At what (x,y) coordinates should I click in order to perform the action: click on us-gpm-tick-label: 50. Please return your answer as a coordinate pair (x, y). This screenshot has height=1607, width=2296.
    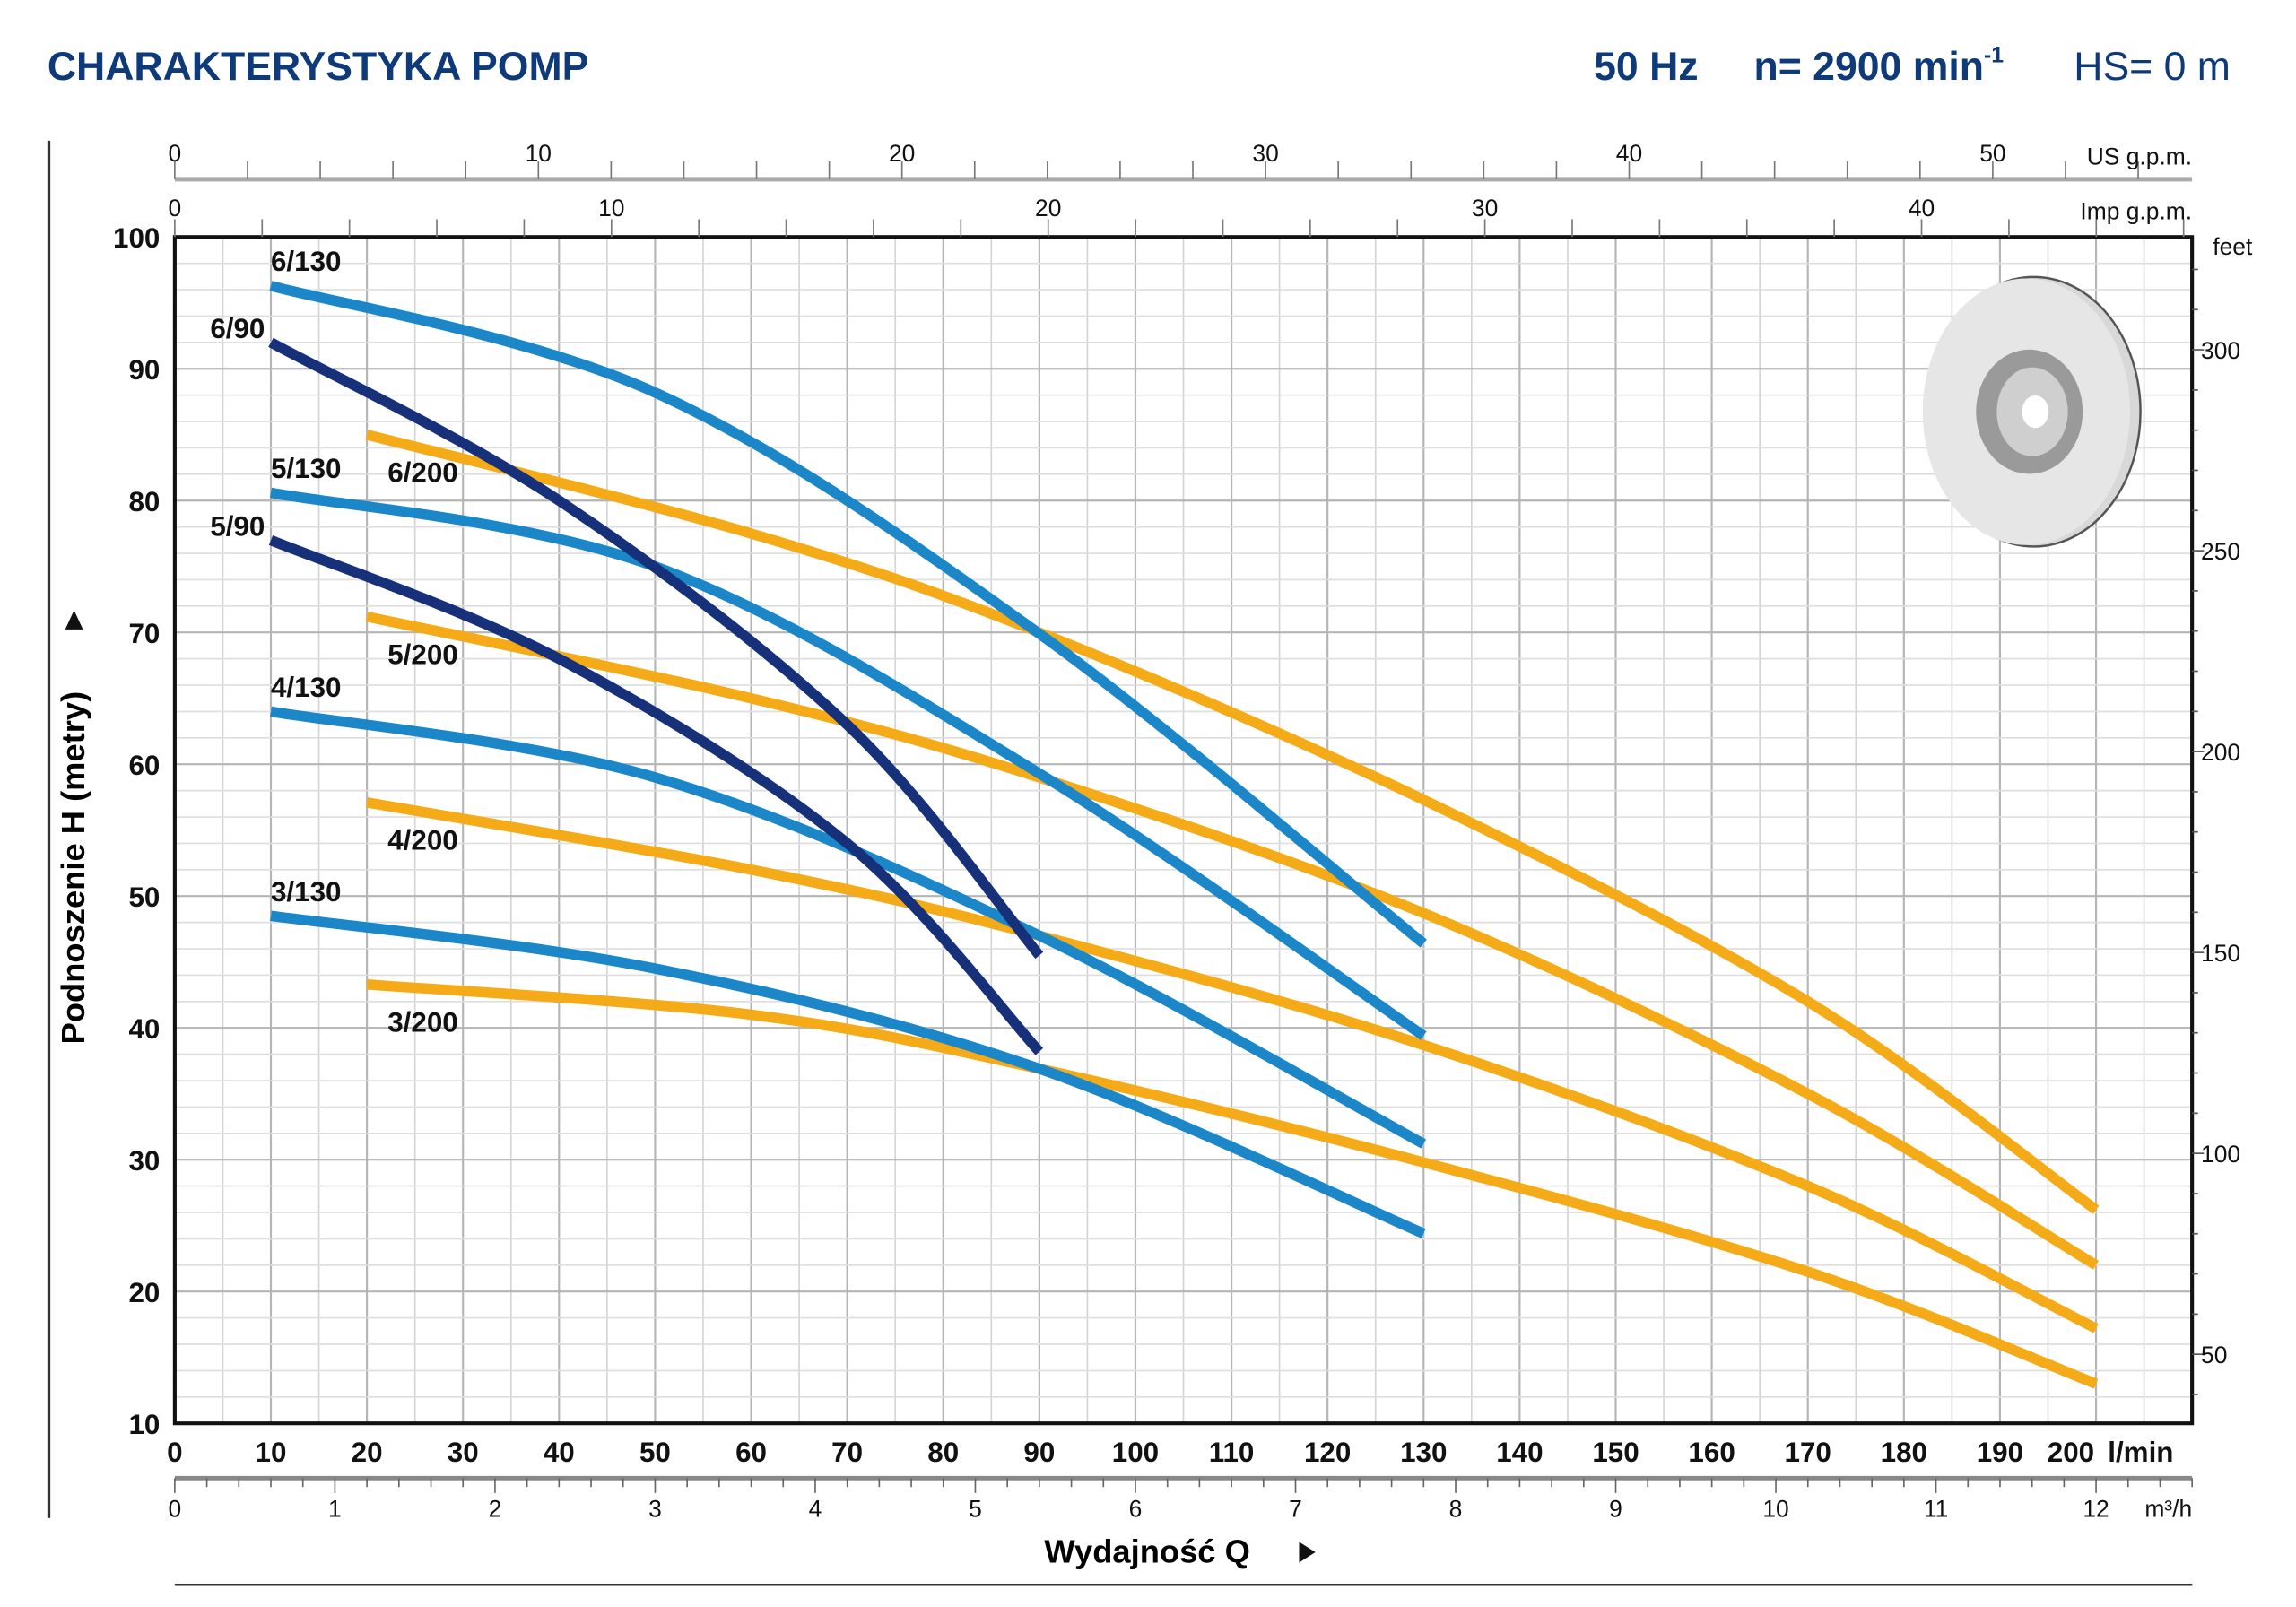
    Looking at the image, I should click on (1992, 154).